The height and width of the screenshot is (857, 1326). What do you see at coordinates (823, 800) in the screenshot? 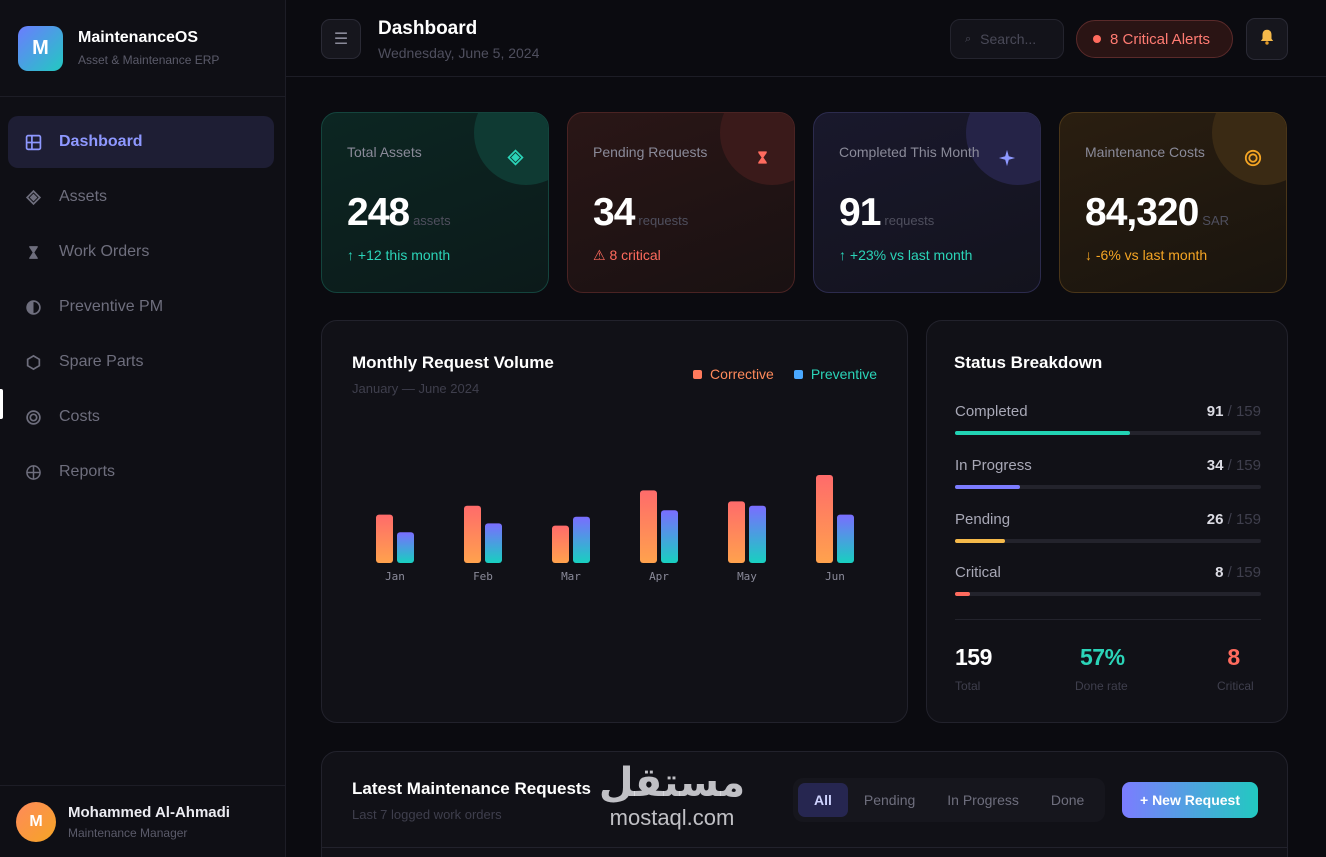
I see `filter-tab-all: All` at bounding box center [823, 800].